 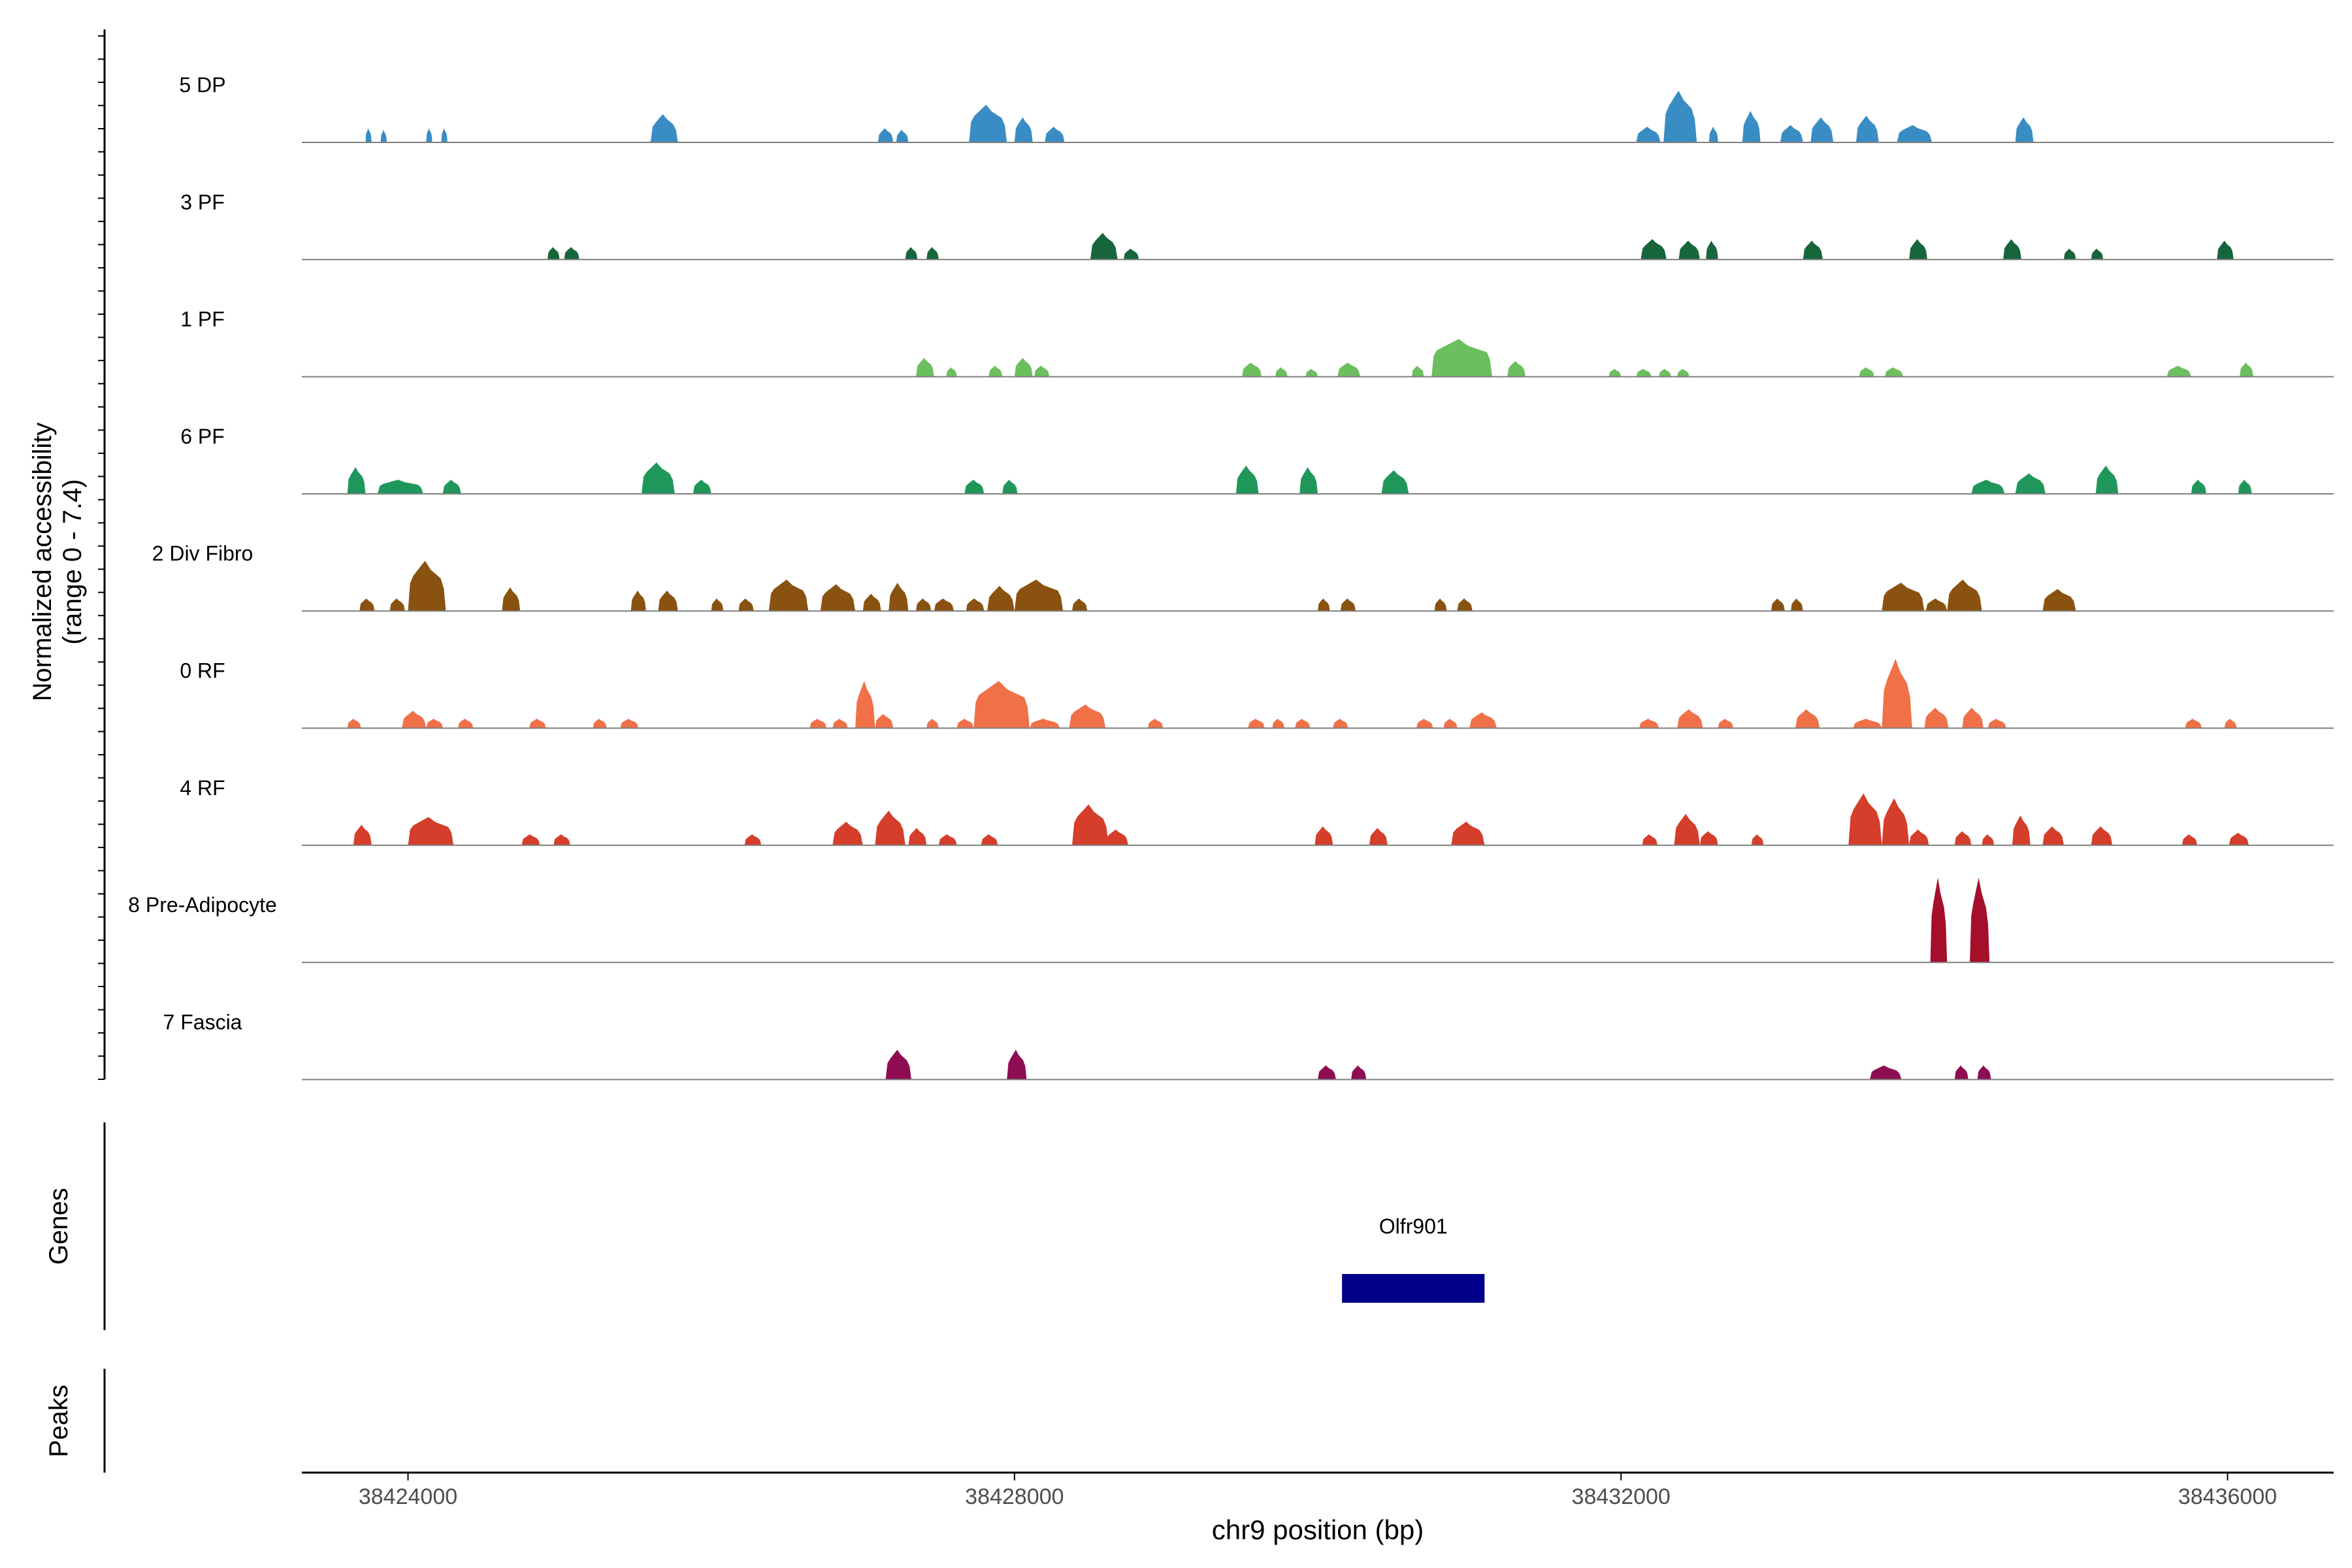 I want to click on gene-name: Olfr901, so click(x=1413, y=1226).